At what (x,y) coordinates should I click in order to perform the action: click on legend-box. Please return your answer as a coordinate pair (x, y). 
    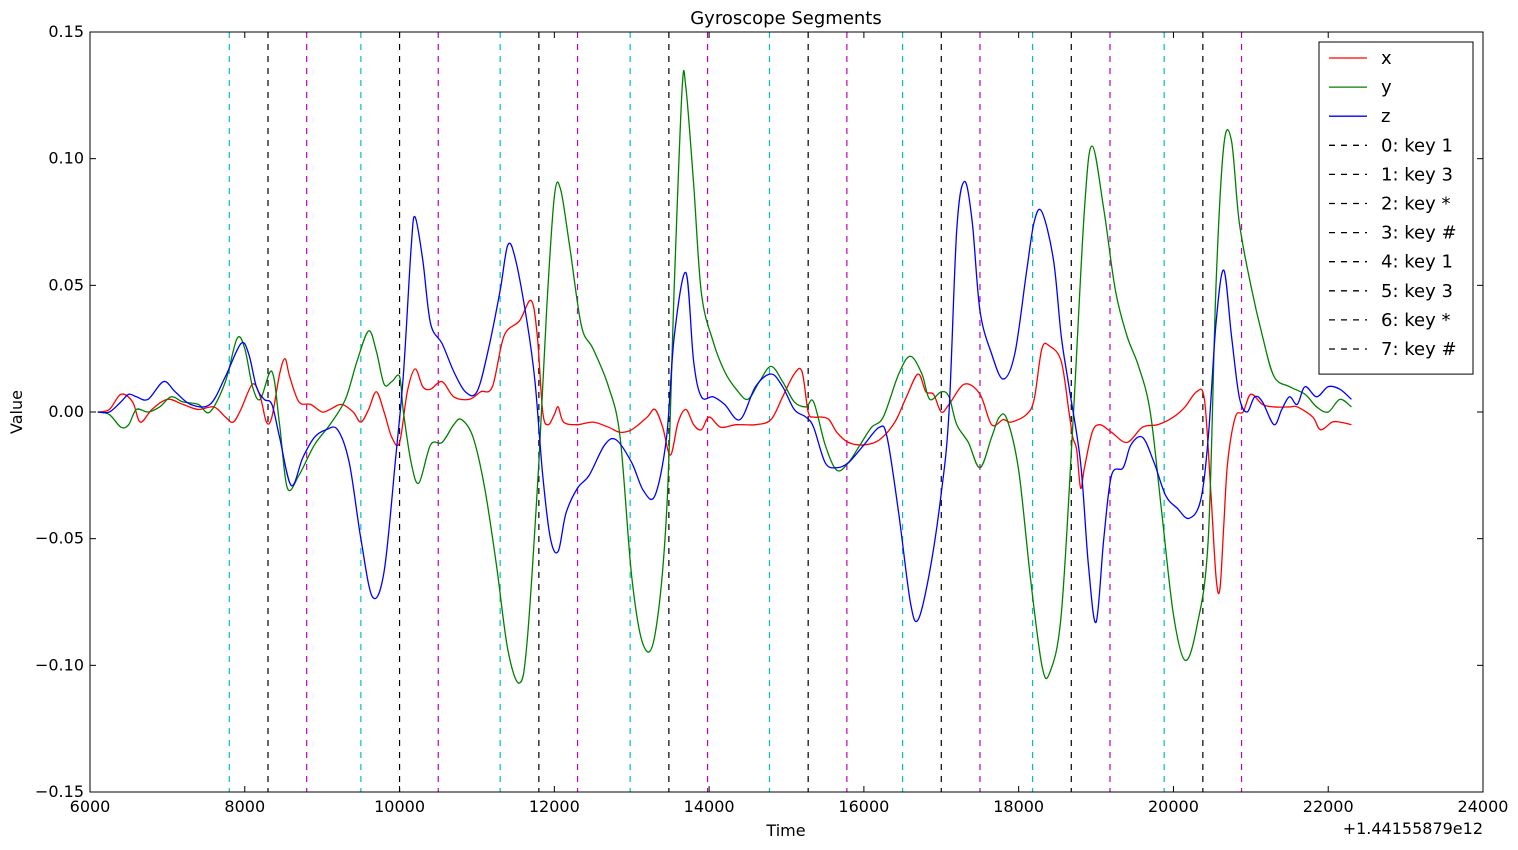
    Looking at the image, I should click on (1396, 208).